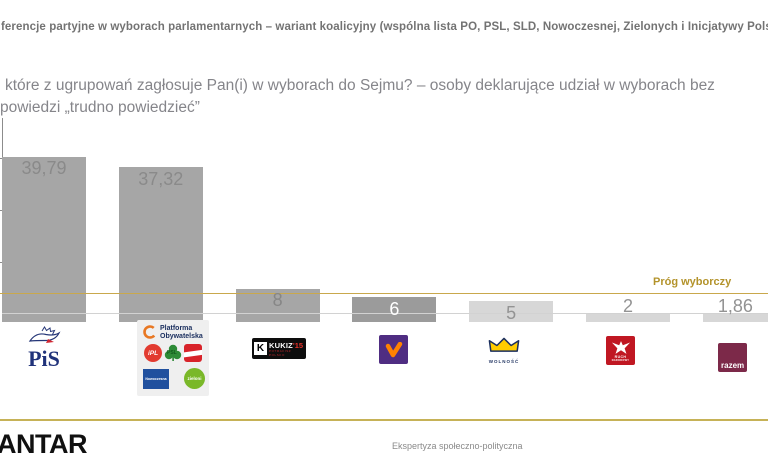  What do you see at coordinates (504, 344) in the screenshot?
I see `wolnosc-crown-icon` at bounding box center [504, 344].